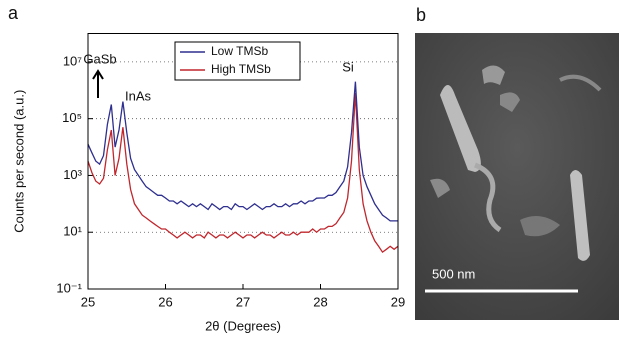  Describe the element at coordinates (243, 301) in the screenshot. I see `x-tick-label: 27` at that location.